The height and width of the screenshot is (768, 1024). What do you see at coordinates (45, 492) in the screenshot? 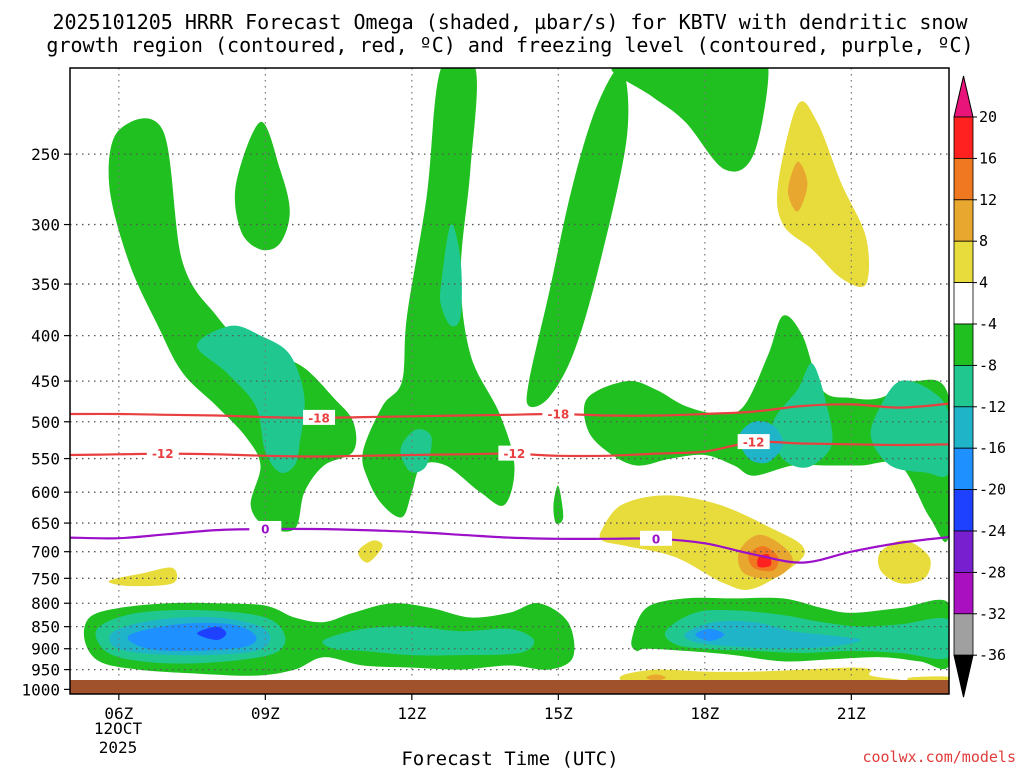
I see `y-tick-label-600: 600` at bounding box center [45, 492].